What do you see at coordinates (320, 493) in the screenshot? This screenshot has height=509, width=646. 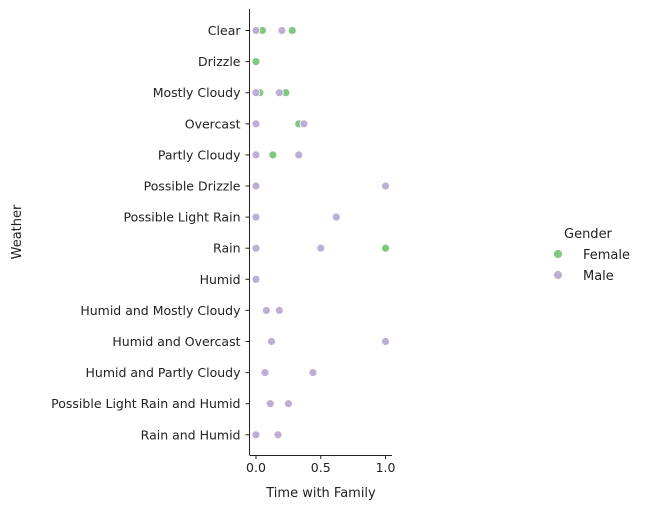 I see `x-axis-label: Time with Family` at bounding box center [320, 493].